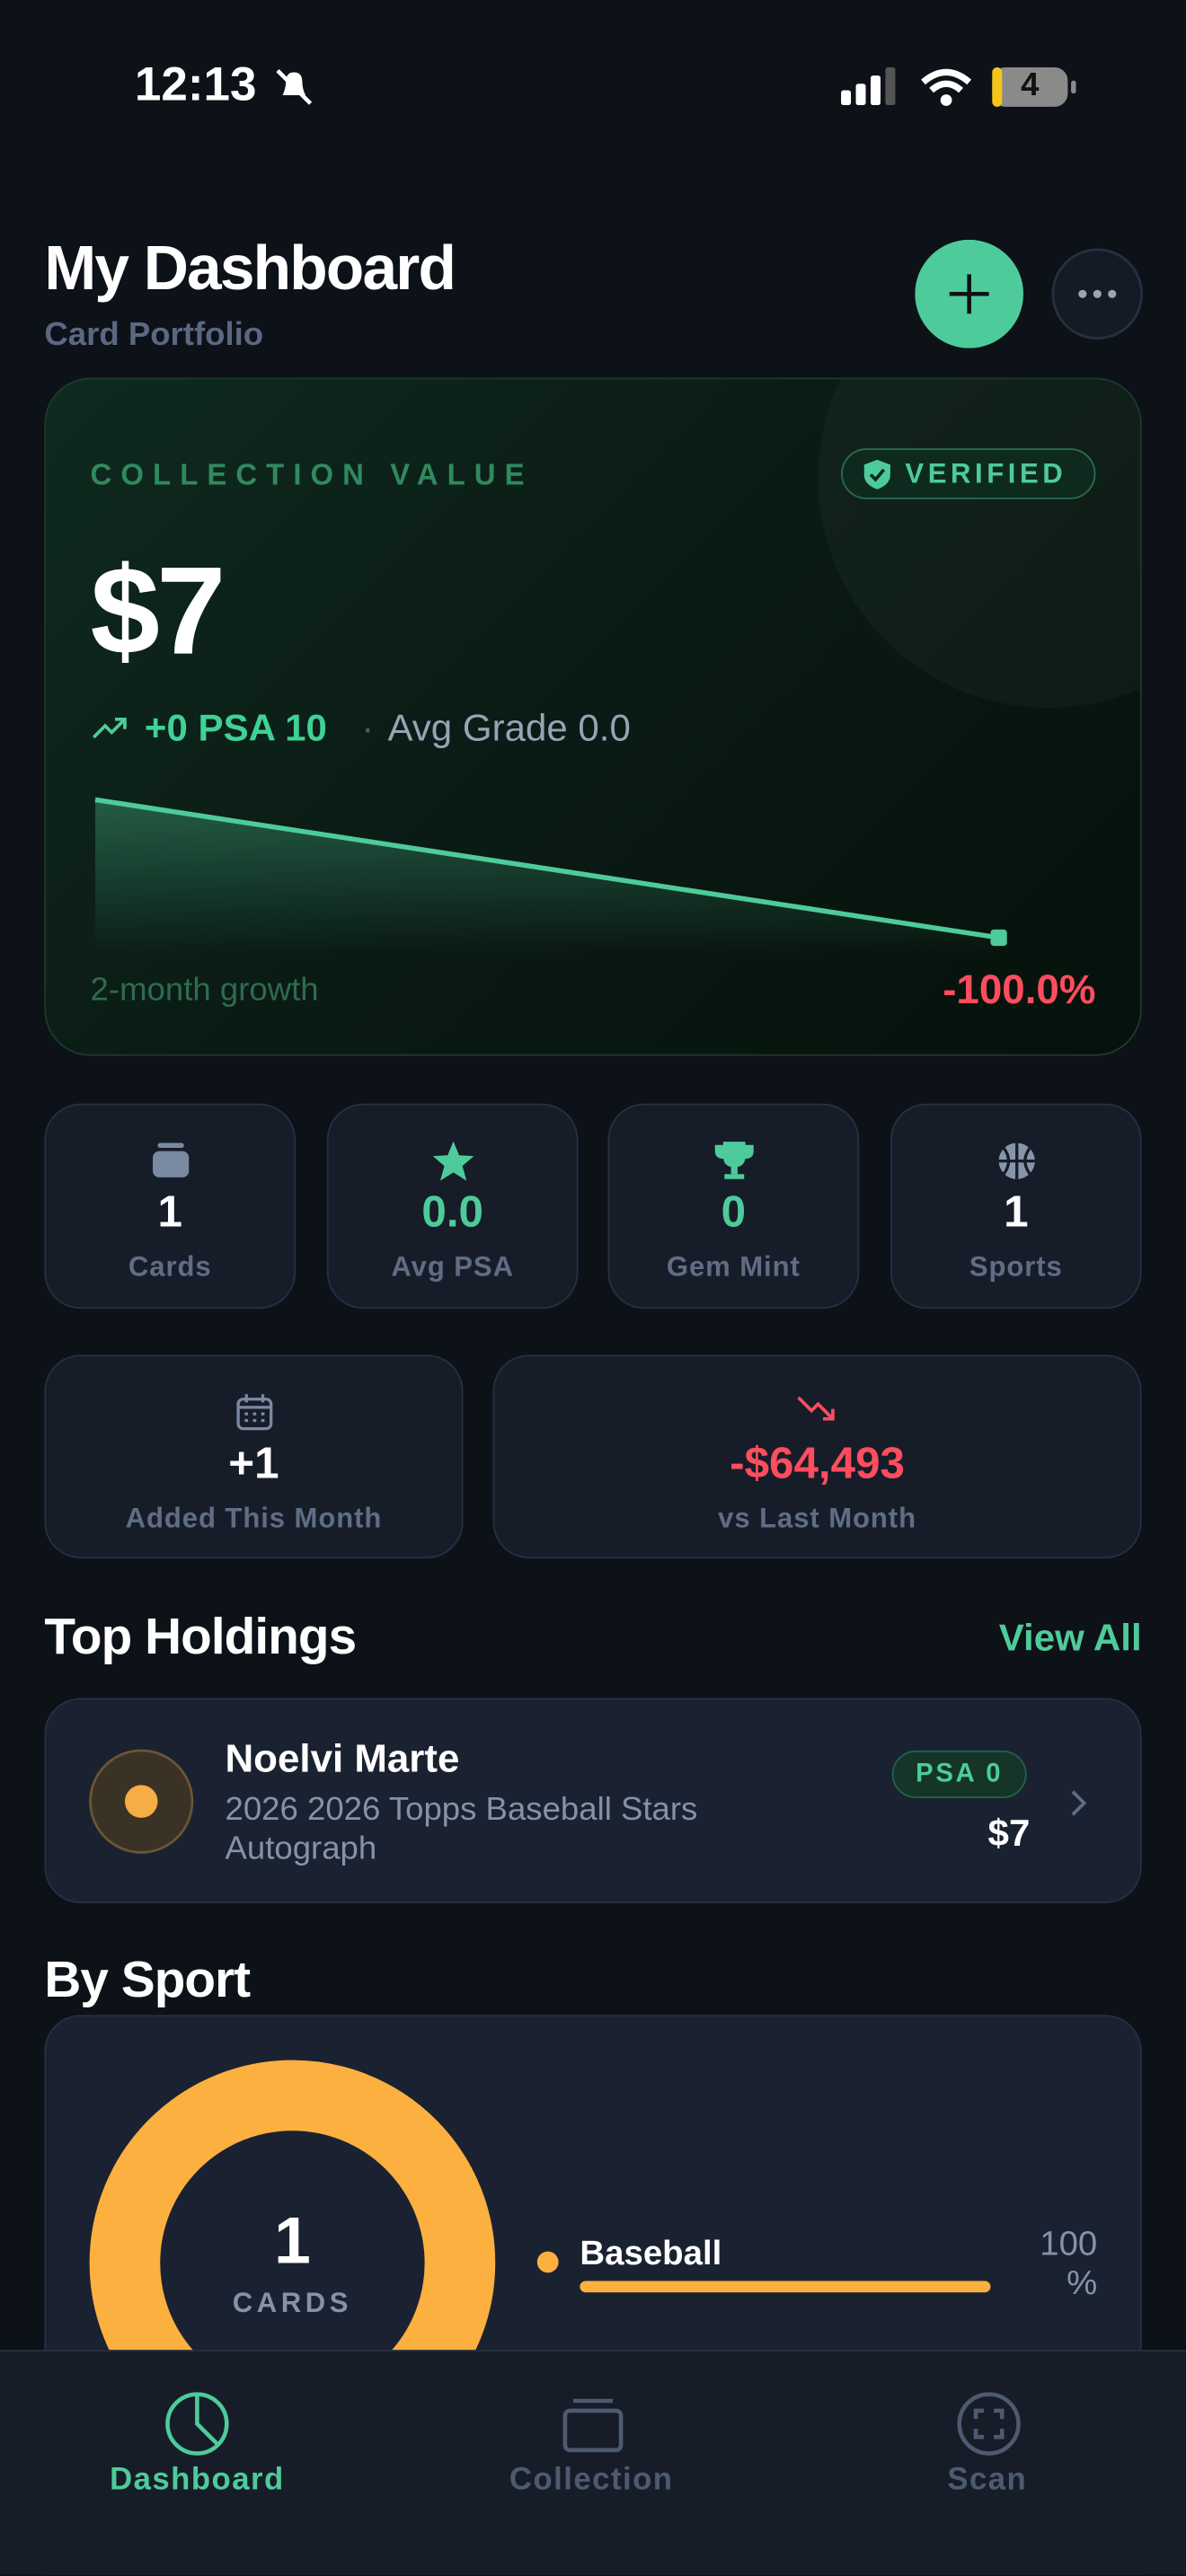 Image resolution: width=1186 pixels, height=2576 pixels. Describe the element at coordinates (254, 1518) in the screenshot. I see `month-stat-label: Added This Month` at that location.